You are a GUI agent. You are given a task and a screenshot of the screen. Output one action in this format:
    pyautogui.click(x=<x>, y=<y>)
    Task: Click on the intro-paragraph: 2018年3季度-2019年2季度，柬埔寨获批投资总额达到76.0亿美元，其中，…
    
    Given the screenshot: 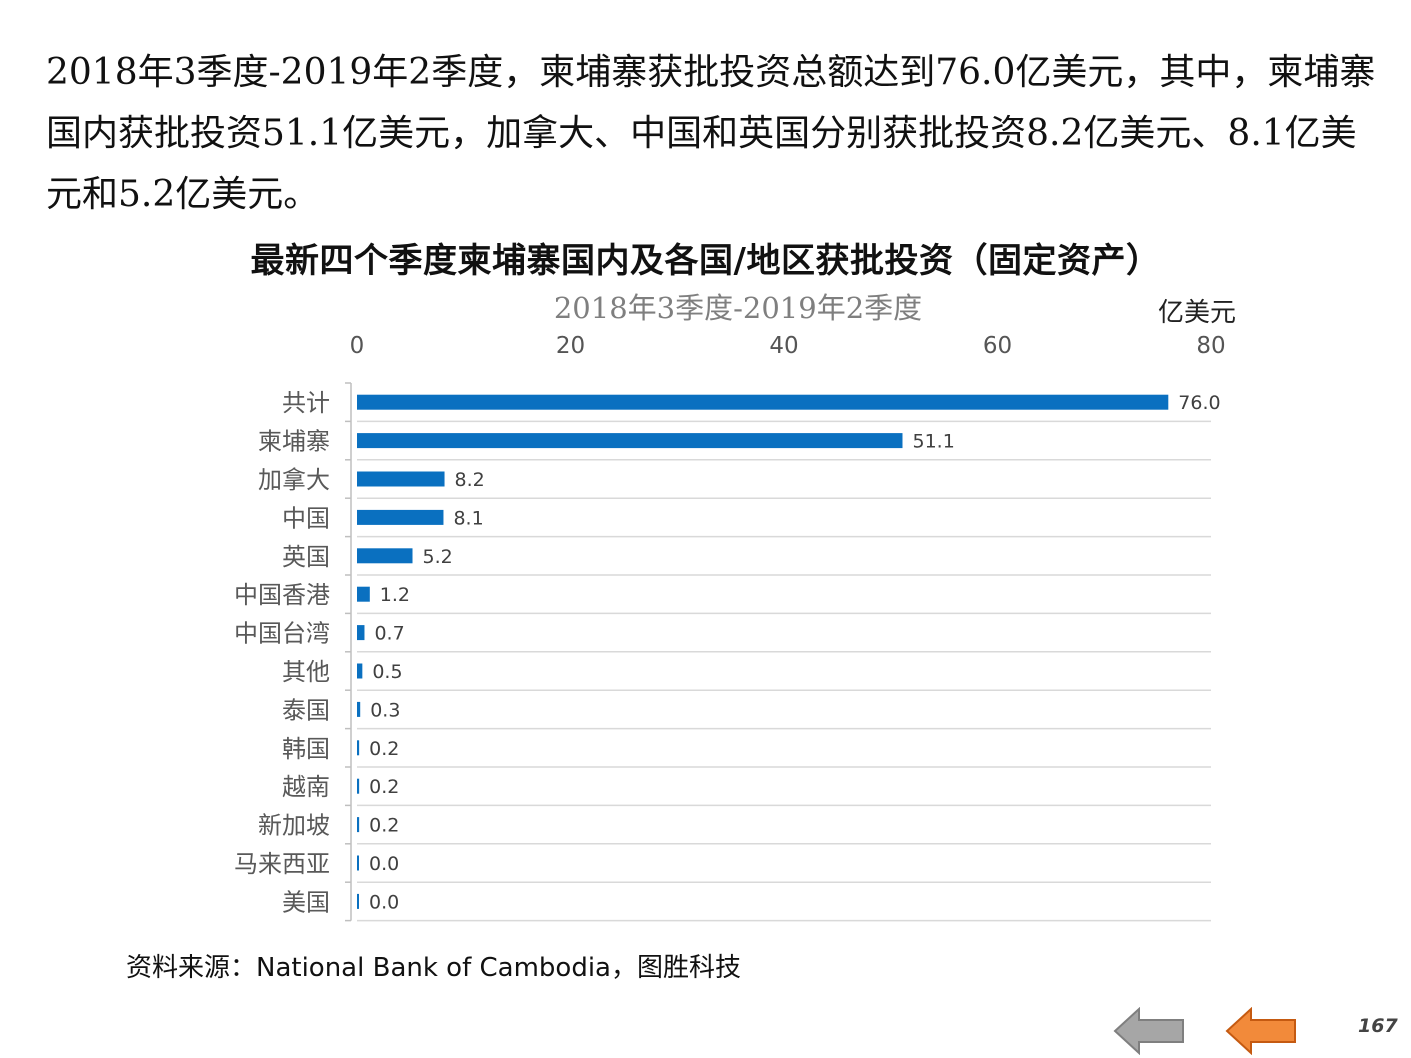 What is the action you would take?
    pyautogui.click(x=711, y=133)
    